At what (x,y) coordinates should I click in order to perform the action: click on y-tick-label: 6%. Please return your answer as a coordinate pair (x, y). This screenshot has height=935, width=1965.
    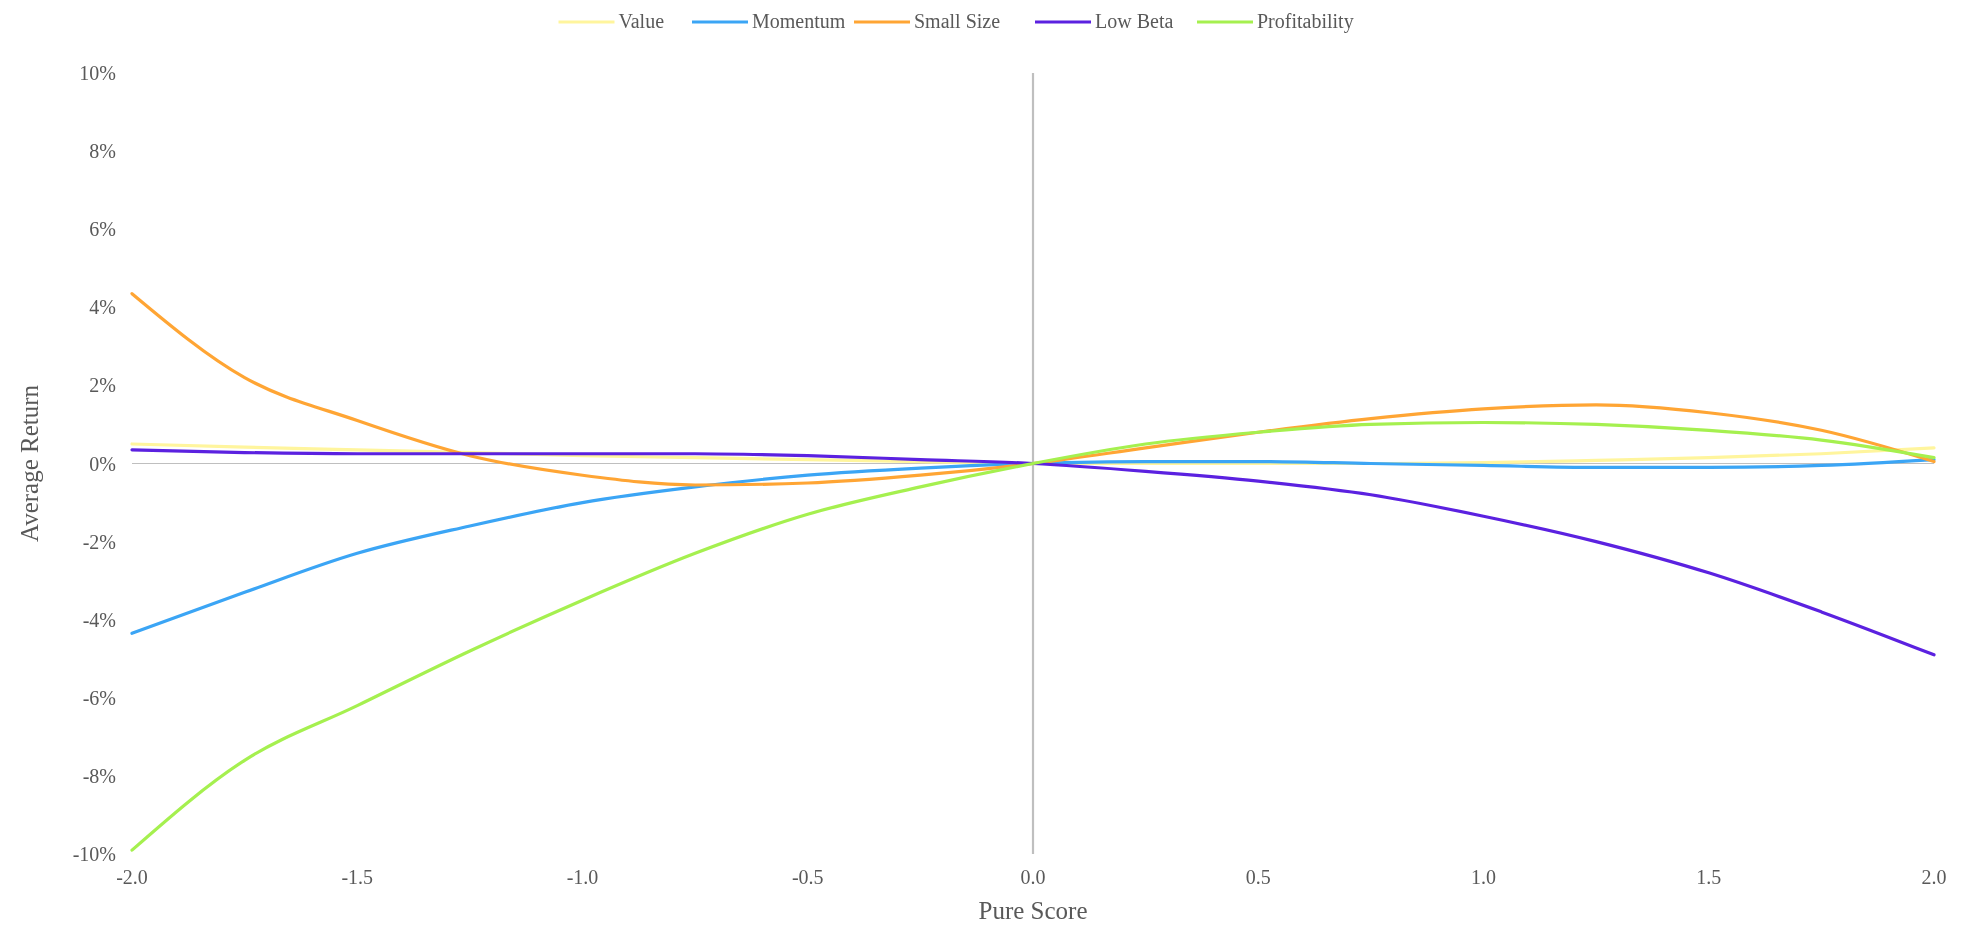
    Looking at the image, I should click on (102, 229).